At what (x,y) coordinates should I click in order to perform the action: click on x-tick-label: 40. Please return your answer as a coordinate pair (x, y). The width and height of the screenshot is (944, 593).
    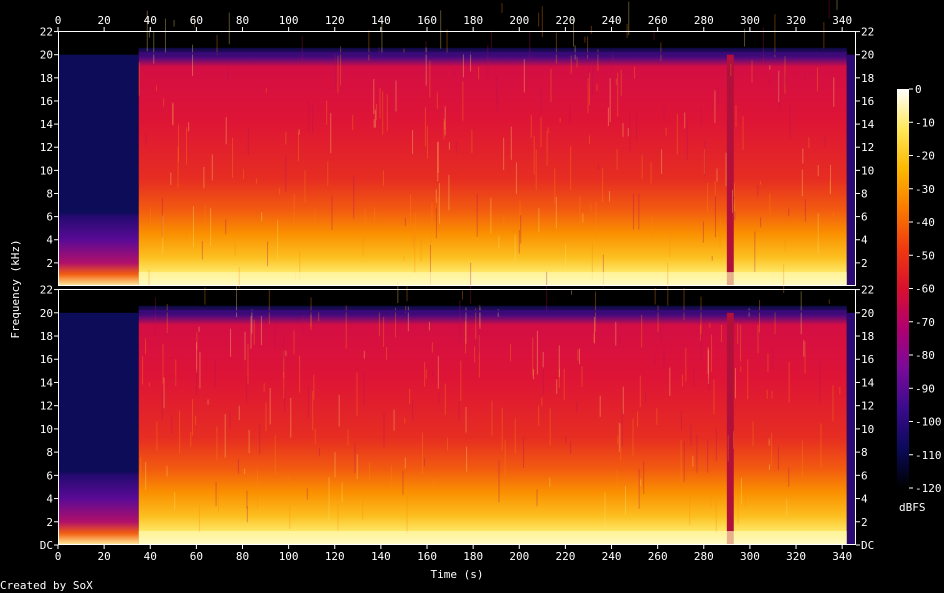
    Looking at the image, I should click on (150, 556).